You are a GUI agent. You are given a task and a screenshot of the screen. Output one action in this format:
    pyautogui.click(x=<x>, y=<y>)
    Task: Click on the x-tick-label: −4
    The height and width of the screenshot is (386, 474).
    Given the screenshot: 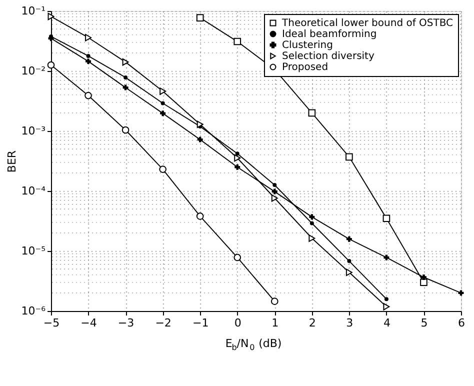 What is the action you would take?
    pyautogui.click(x=88, y=323)
    